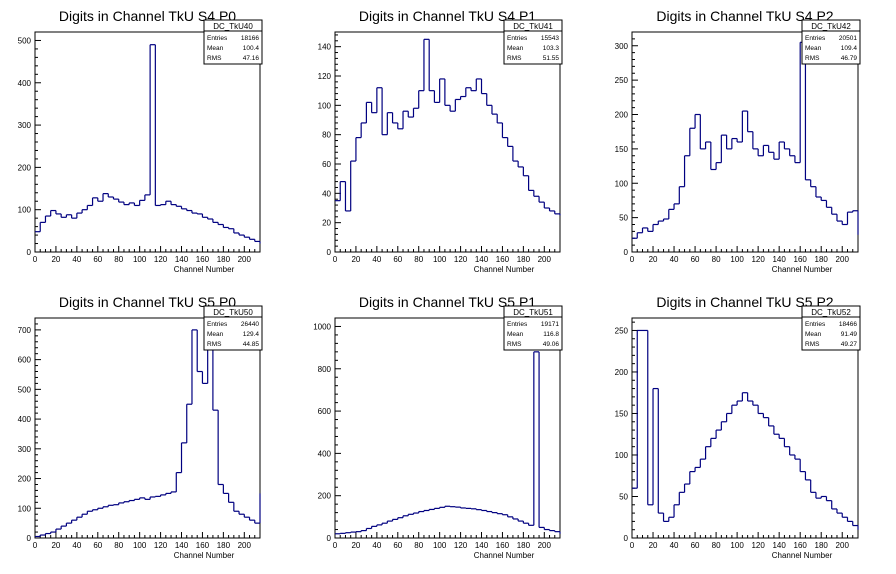  What do you see at coordinates (325, 411) in the screenshot?
I see `y-tick-label: 600` at bounding box center [325, 411].